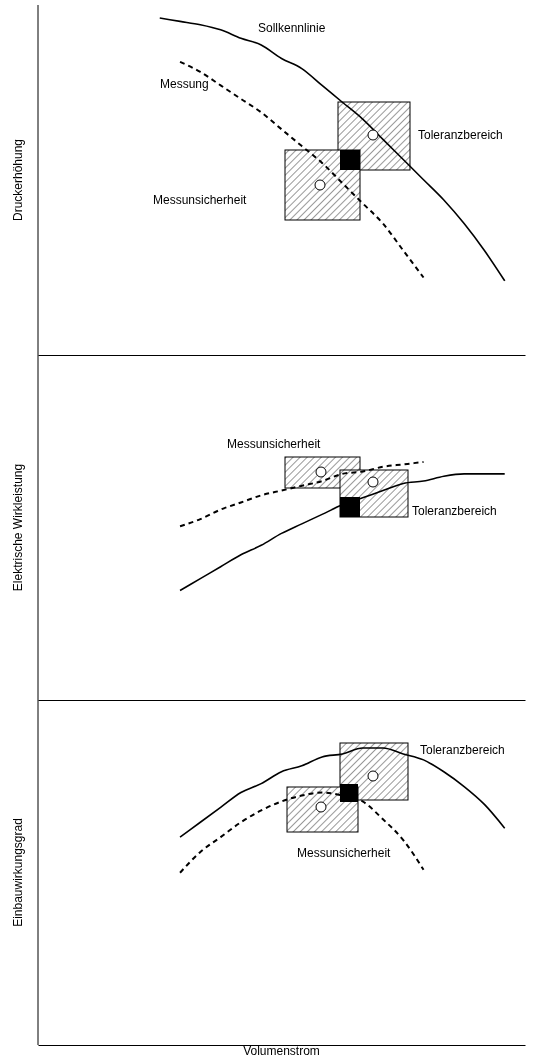 The width and height of the screenshot is (539, 1058). I want to click on series-label: Sollkennlinie, so click(292, 28).